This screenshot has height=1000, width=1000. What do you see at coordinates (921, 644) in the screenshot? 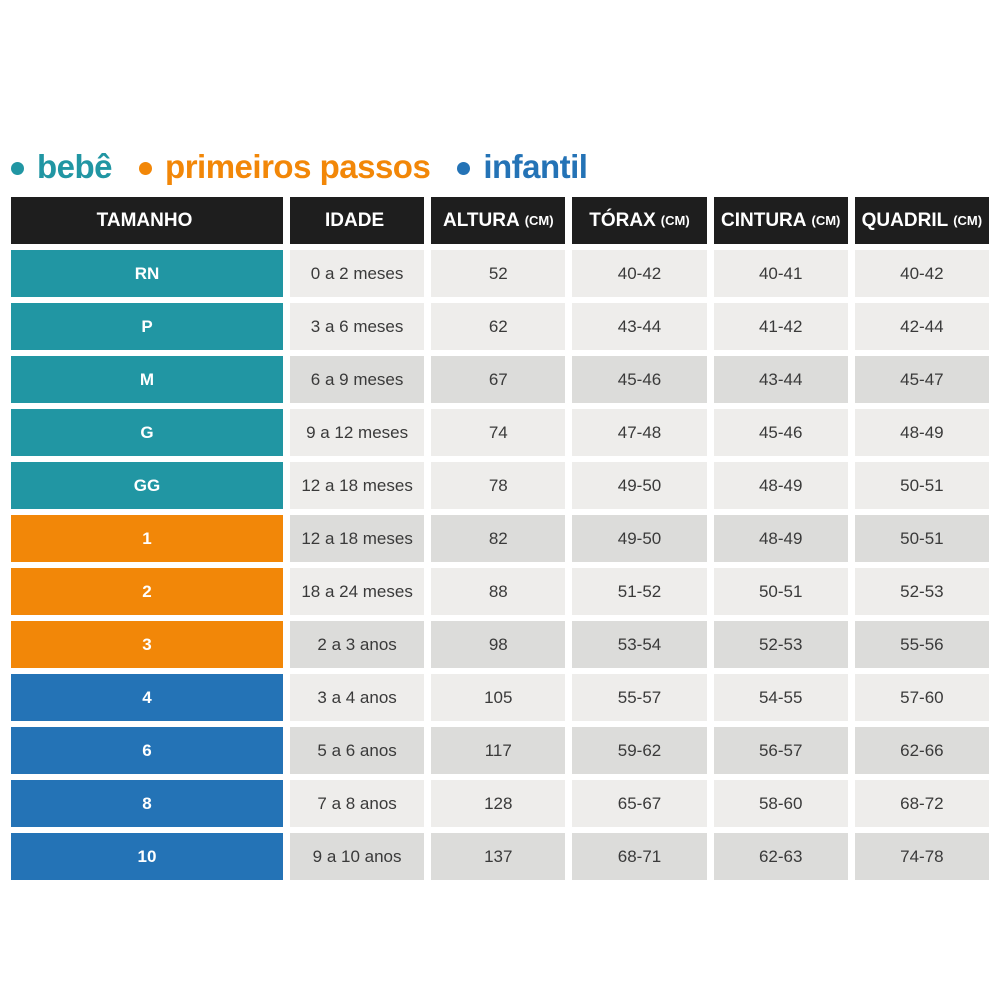
I see `quadril-cell: 55-56` at bounding box center [921, 644].